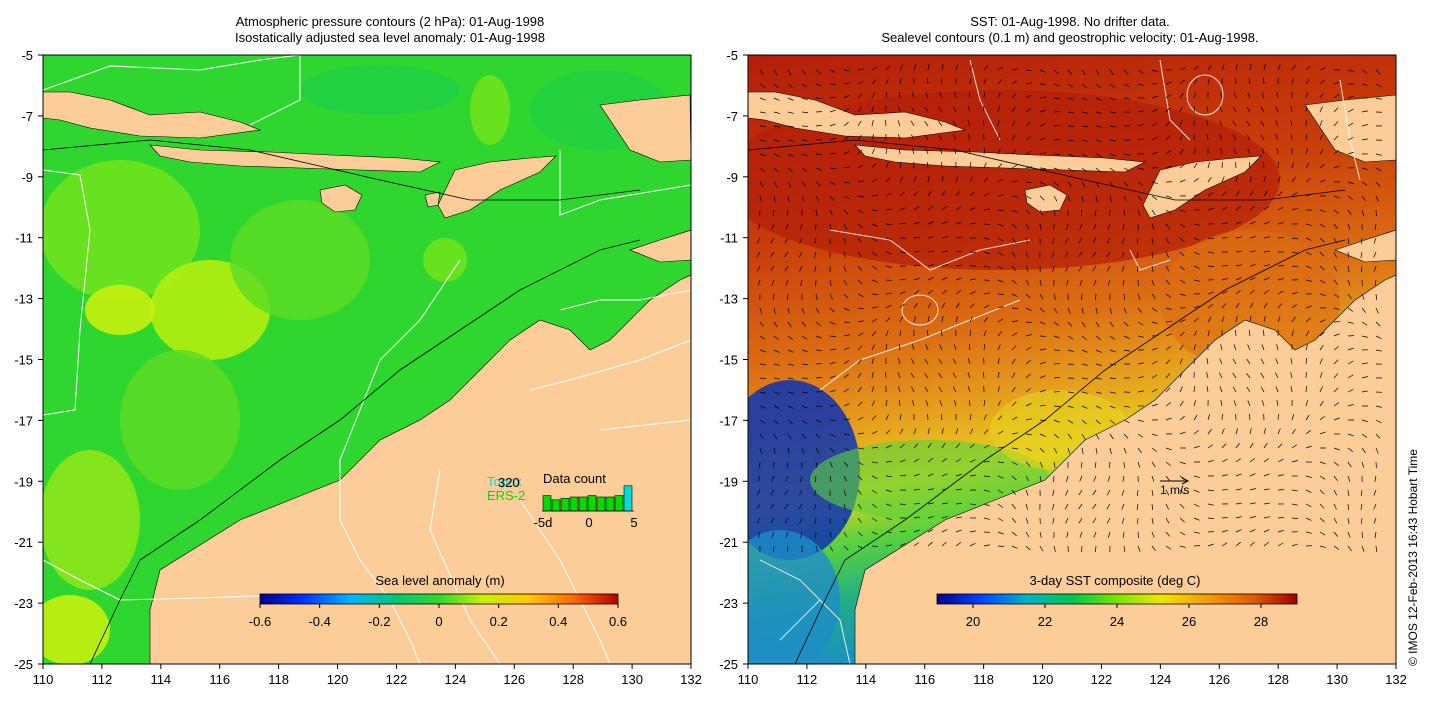  I want to click on right-x-tick-11: 132, so click(1396, 679).